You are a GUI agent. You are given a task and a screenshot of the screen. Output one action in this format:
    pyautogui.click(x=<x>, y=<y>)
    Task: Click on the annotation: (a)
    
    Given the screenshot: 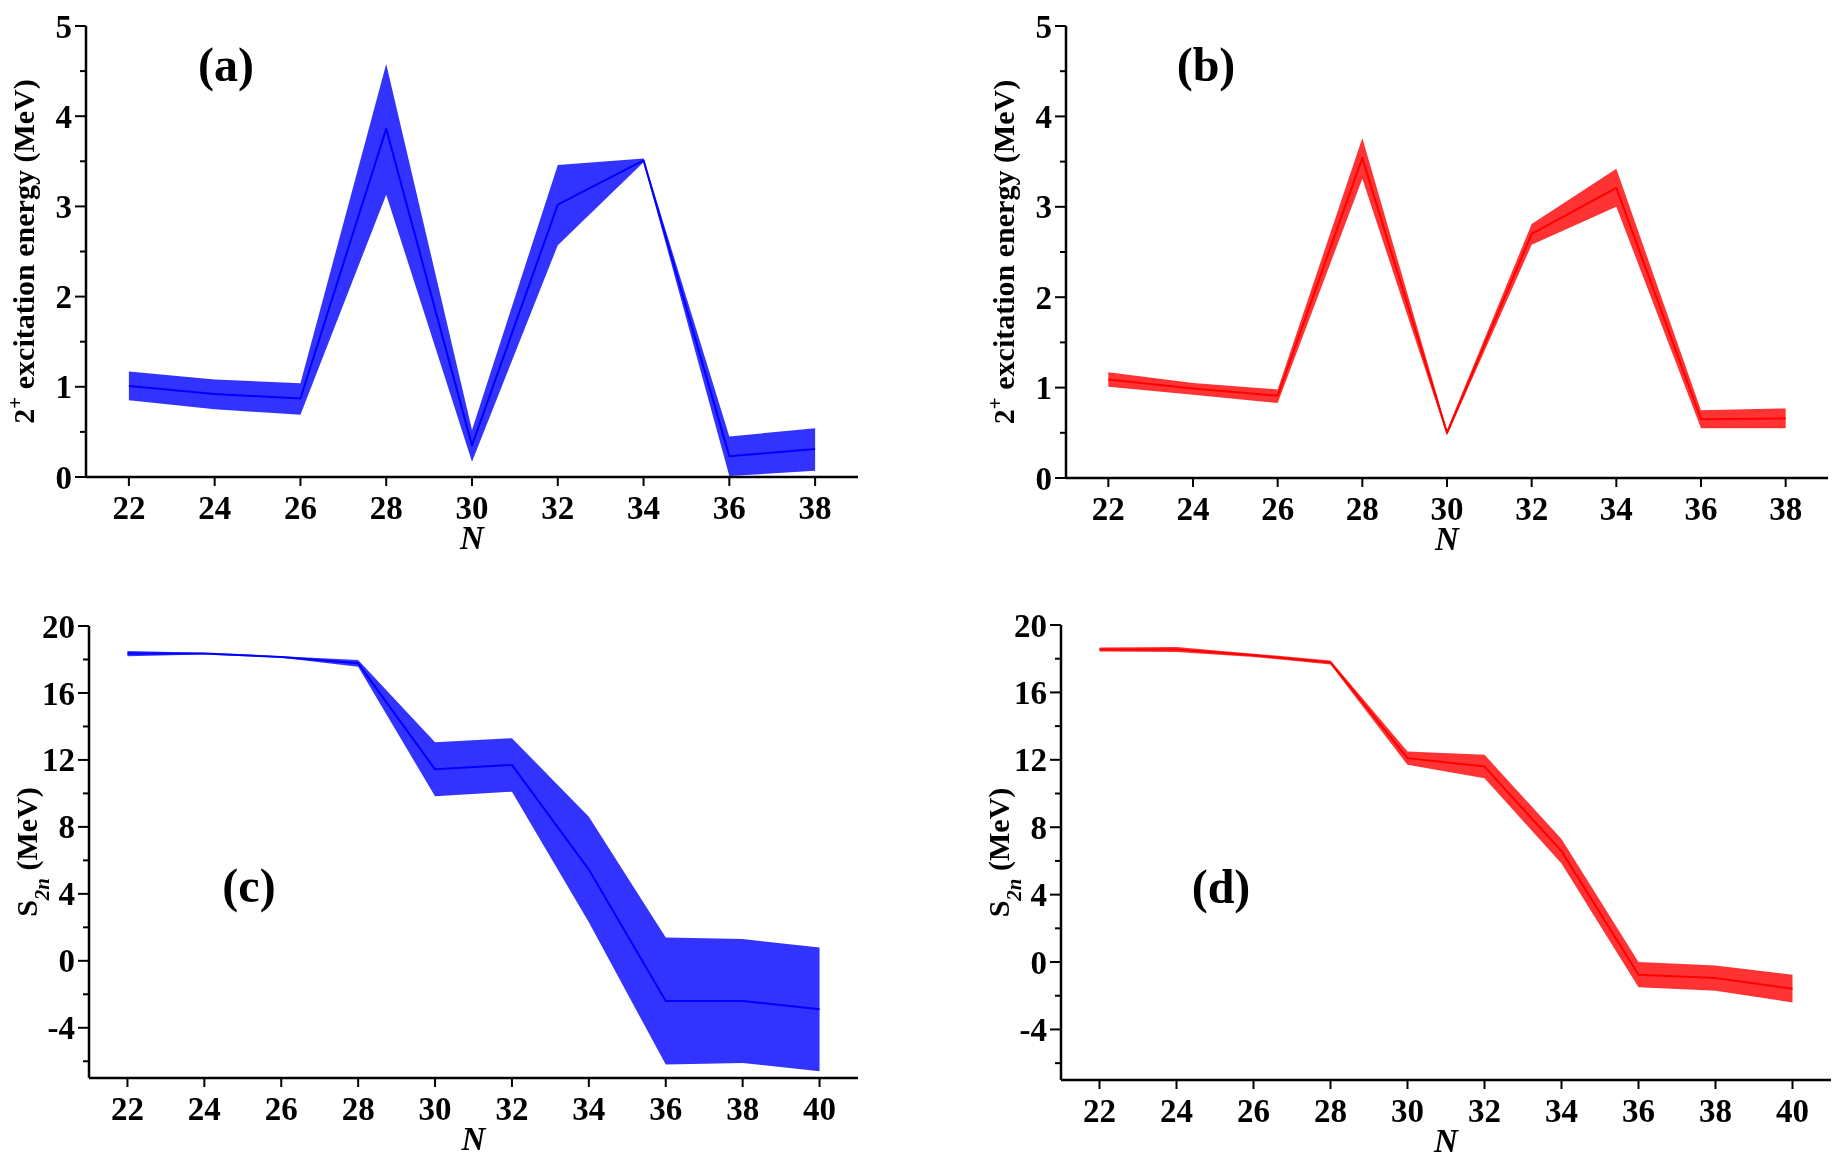 What is the action you would take?
    pyautogui.click(x=226, y=65)
    